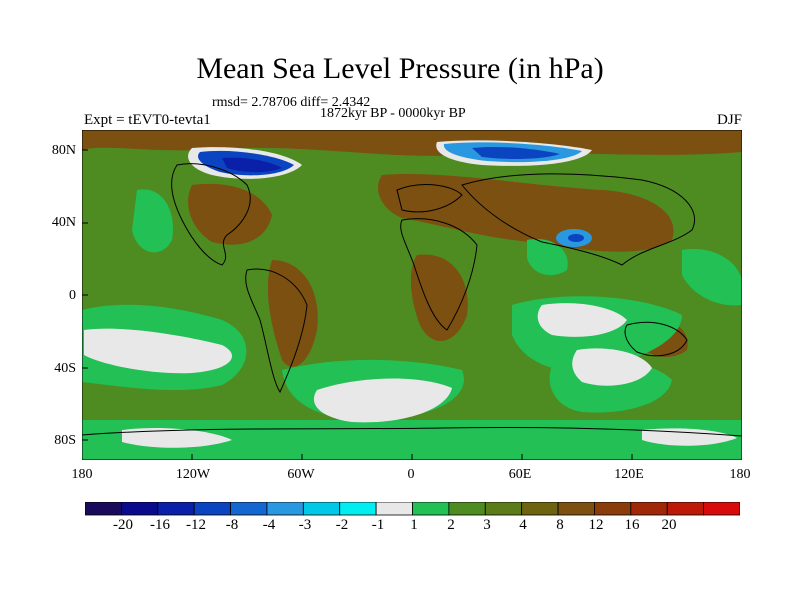 The height and width of the screenshot is (600, 800). Describe the element at coordinates (669, 525) in the screenshot. I see `colorbar-label: 20` at that location.